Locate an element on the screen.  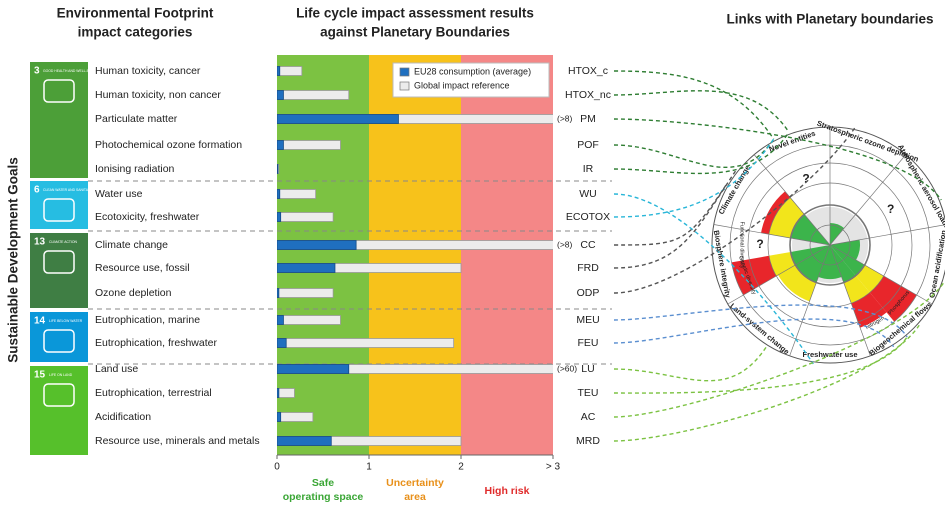
category-label: Photochemical ozone formation is located at coordinates (168, 145).